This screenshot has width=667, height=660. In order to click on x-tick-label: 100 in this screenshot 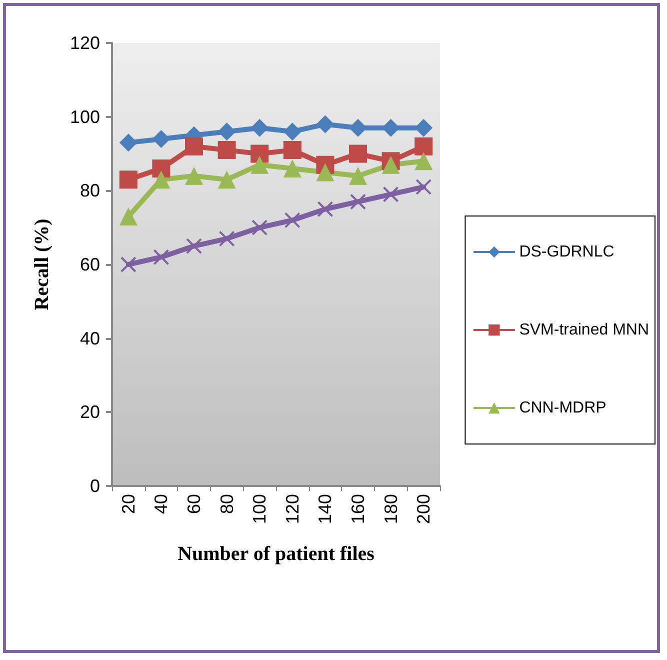, I will do `click(260, 509)`.